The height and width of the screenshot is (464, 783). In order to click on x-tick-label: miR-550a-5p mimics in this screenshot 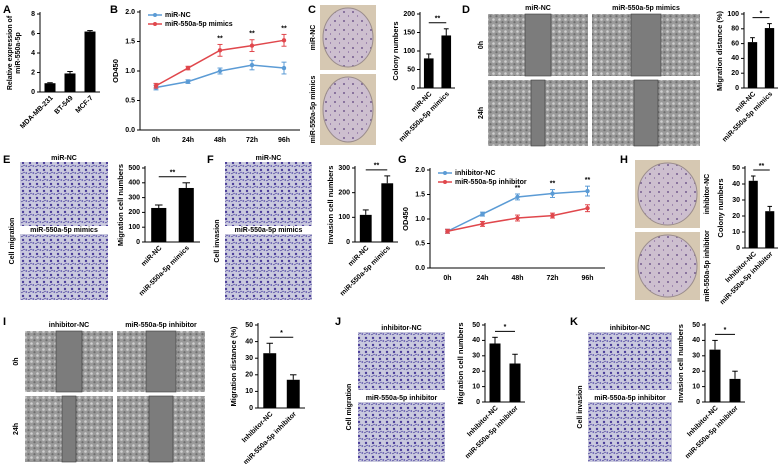, I will do `click(164, 271)`.